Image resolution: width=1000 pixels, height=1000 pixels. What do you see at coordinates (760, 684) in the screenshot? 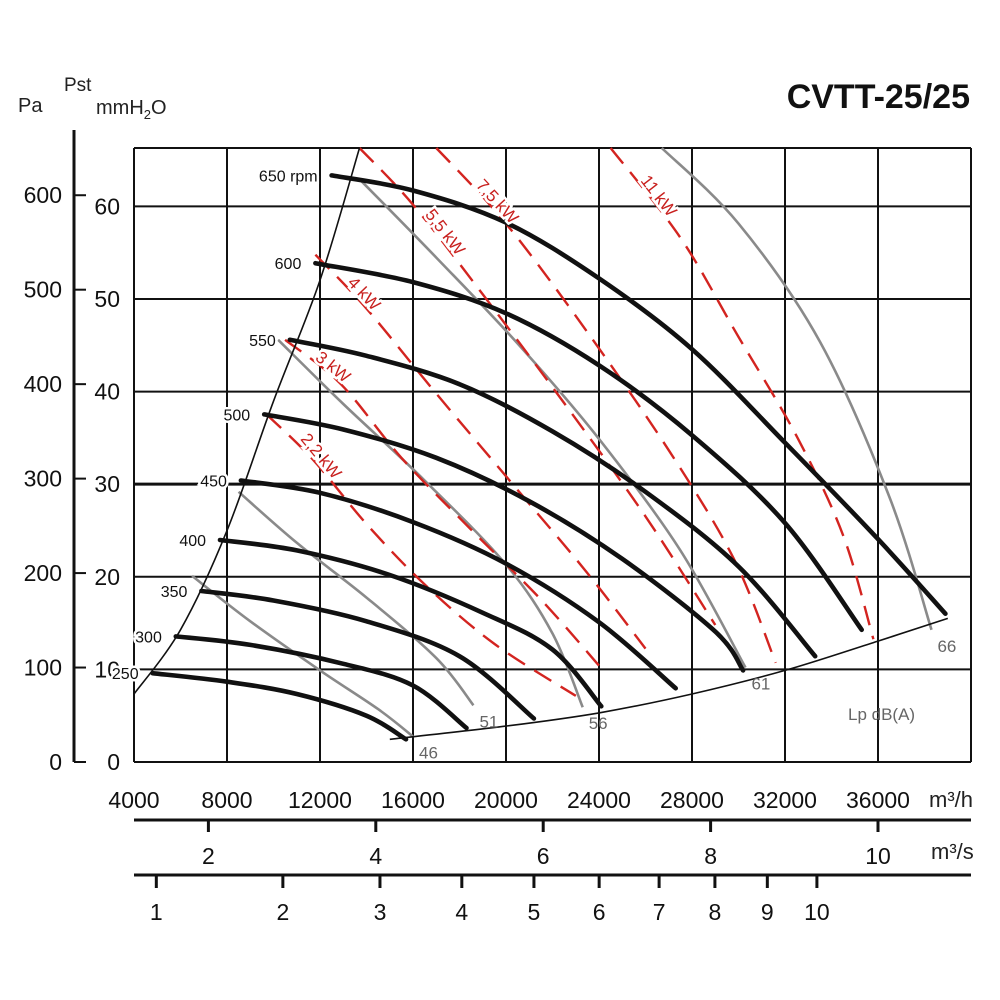
I see `noise-label: 61` at bounding box center [760, 684].